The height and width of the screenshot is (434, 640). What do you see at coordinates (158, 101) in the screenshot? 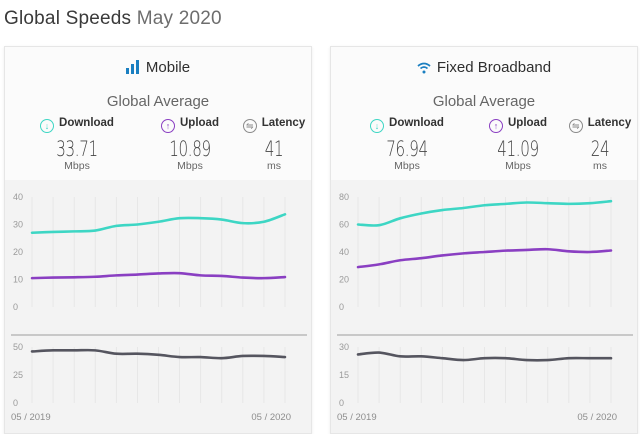
I see `mobile-global-average: Global Average` at bounding box center [158, 101].